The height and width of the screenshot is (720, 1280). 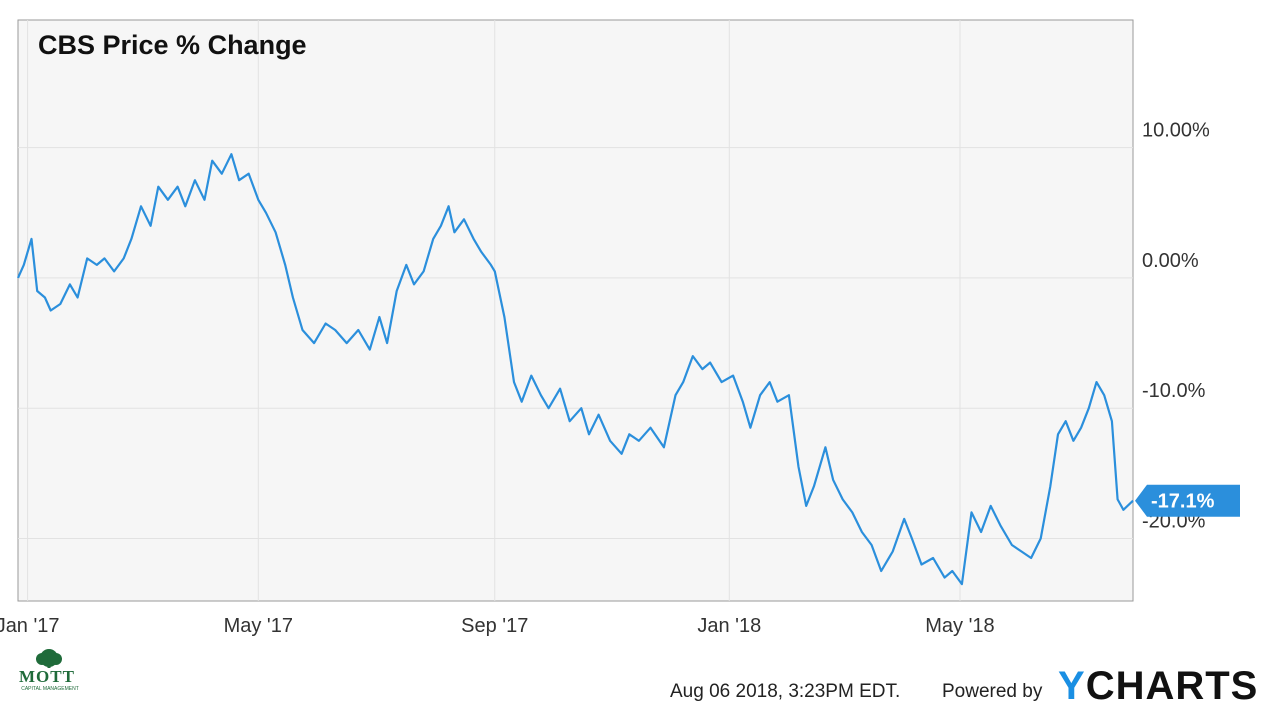 I want to click on y-tick-label: 10.00%, so click(x=1176, y=131).